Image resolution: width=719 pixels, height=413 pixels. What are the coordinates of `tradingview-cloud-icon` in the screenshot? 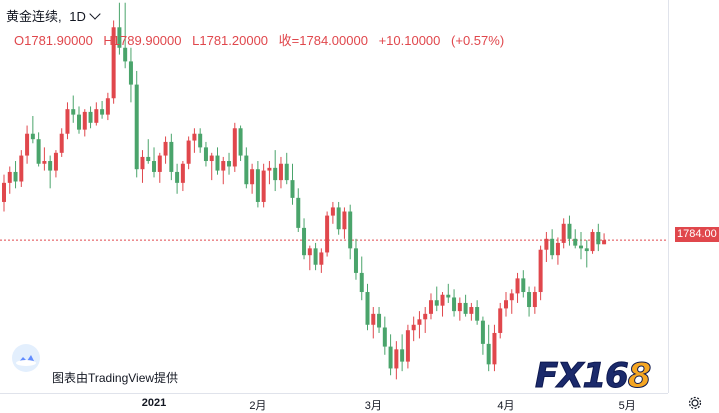 It's located at (26, 358).